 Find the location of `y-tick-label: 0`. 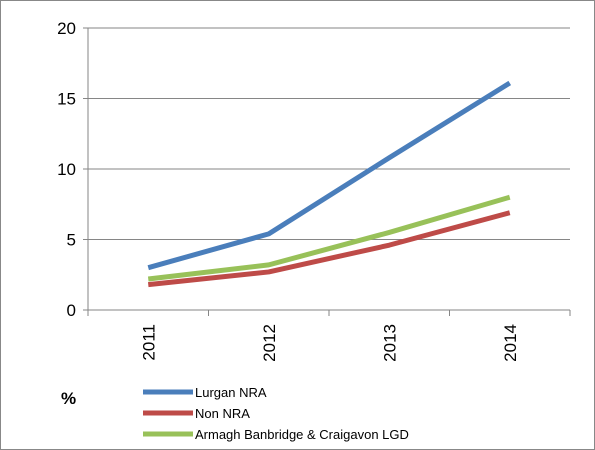

y-tick-label: 0 is located at coordinates (71, 310).